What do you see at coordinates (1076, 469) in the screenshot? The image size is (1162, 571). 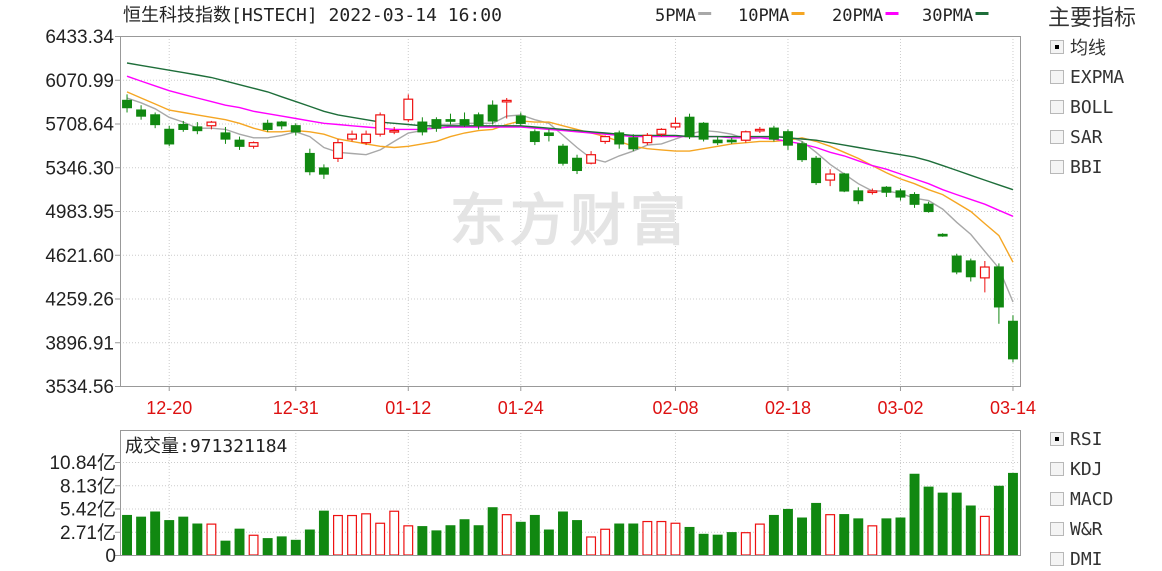 I see `sub-option-kdj: KDJ` at bounding box center [1076, 469].